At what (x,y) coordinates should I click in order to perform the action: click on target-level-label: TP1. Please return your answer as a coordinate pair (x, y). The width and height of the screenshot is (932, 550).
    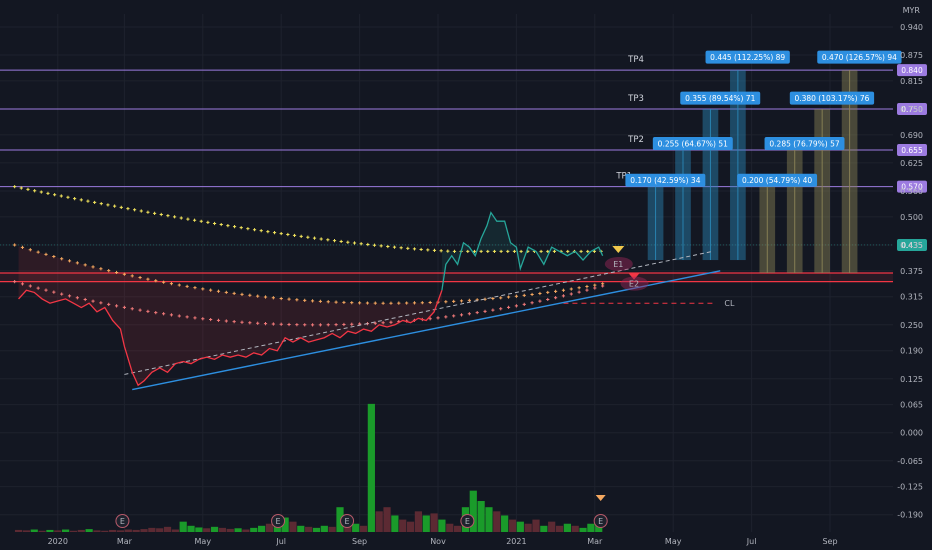
    Looking at the image, I should click on (623, 177).